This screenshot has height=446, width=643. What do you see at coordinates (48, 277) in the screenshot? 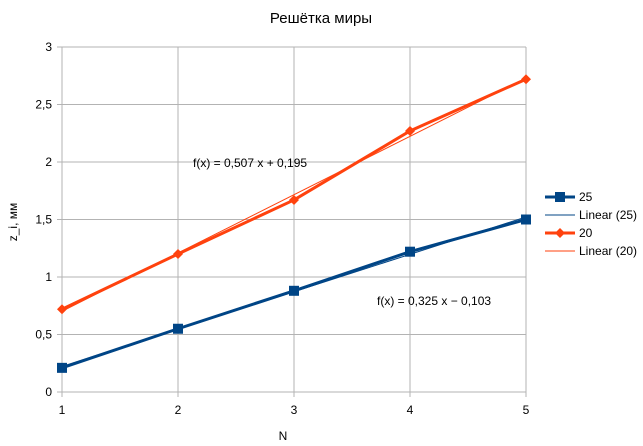
I see `y-tick-label: 1` at bounding box center [48, 277].